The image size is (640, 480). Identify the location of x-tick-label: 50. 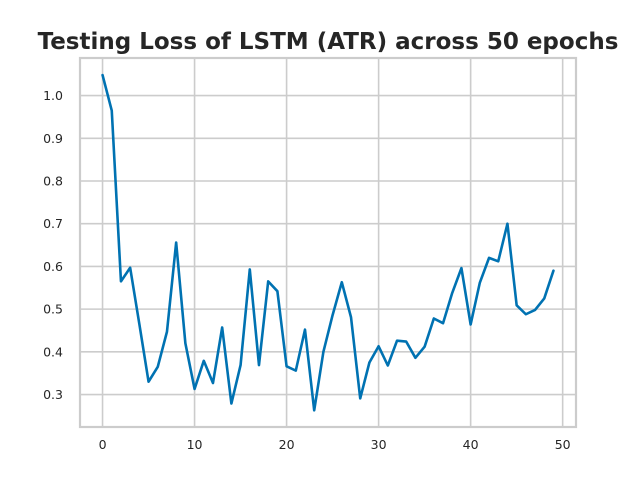
(563, 444).